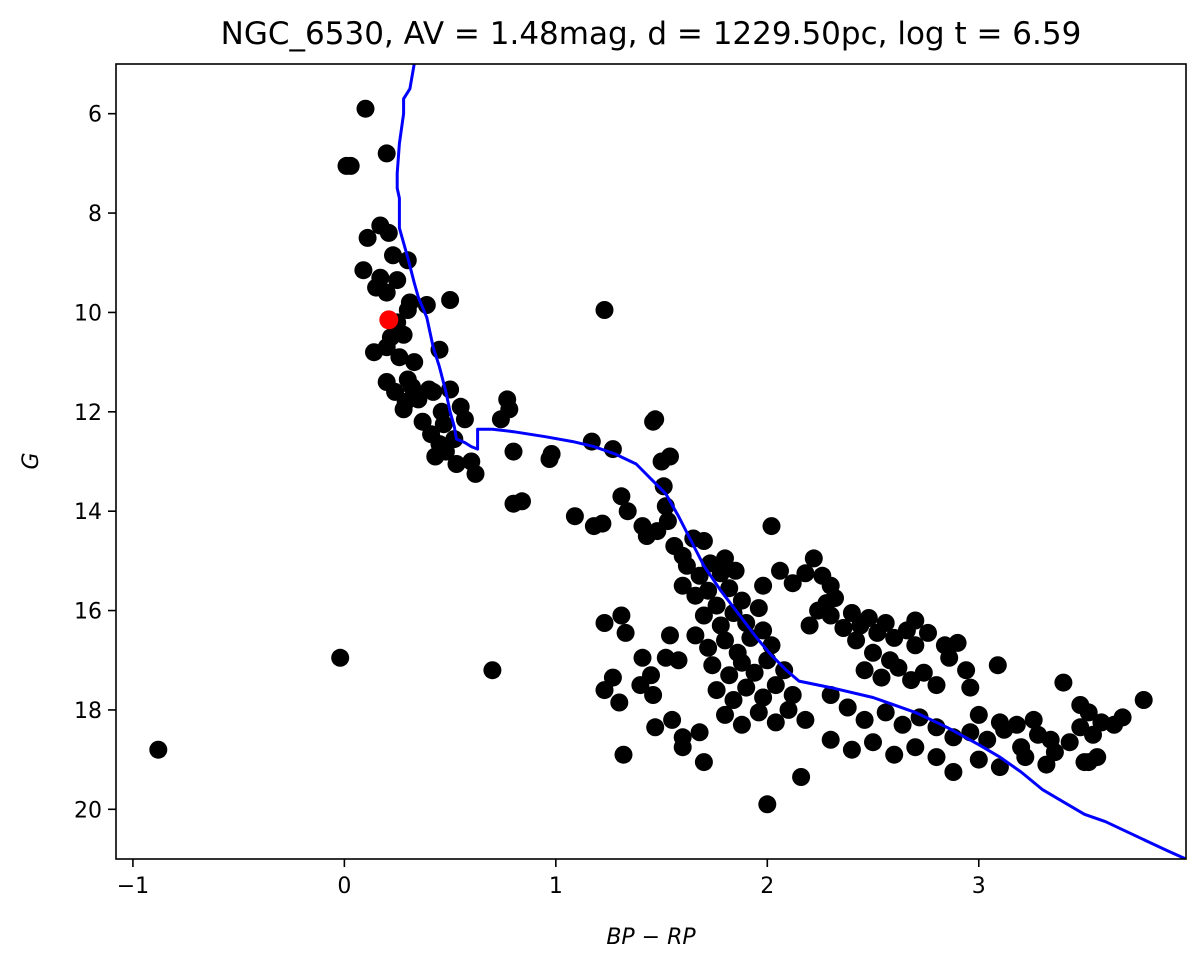  What do you see at coordinates (389, 320) in the screenshot?
I see `highlighted-star-point` at bounding box center [389, 320].